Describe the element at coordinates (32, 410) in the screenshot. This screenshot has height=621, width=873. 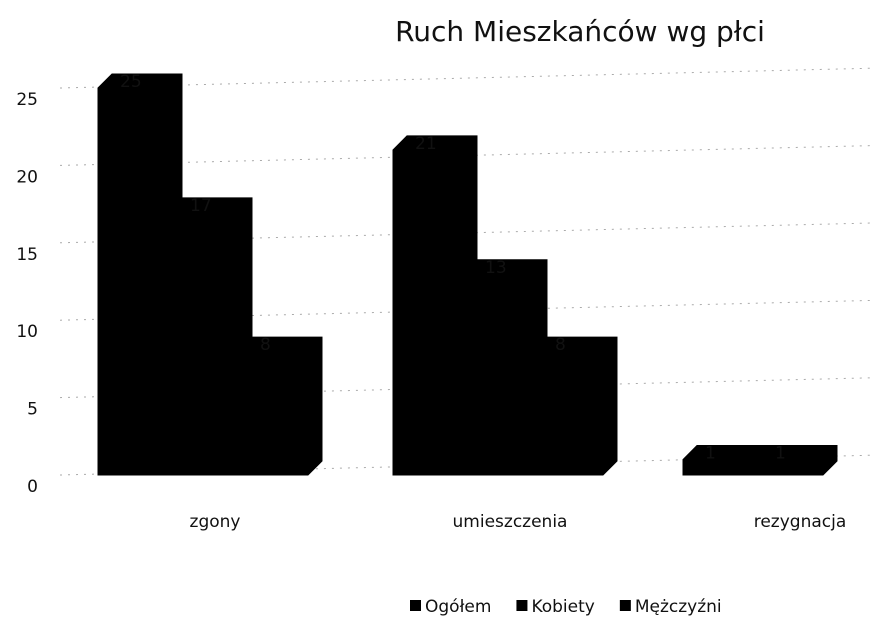
I see `y-tick-label: 5` at that location.